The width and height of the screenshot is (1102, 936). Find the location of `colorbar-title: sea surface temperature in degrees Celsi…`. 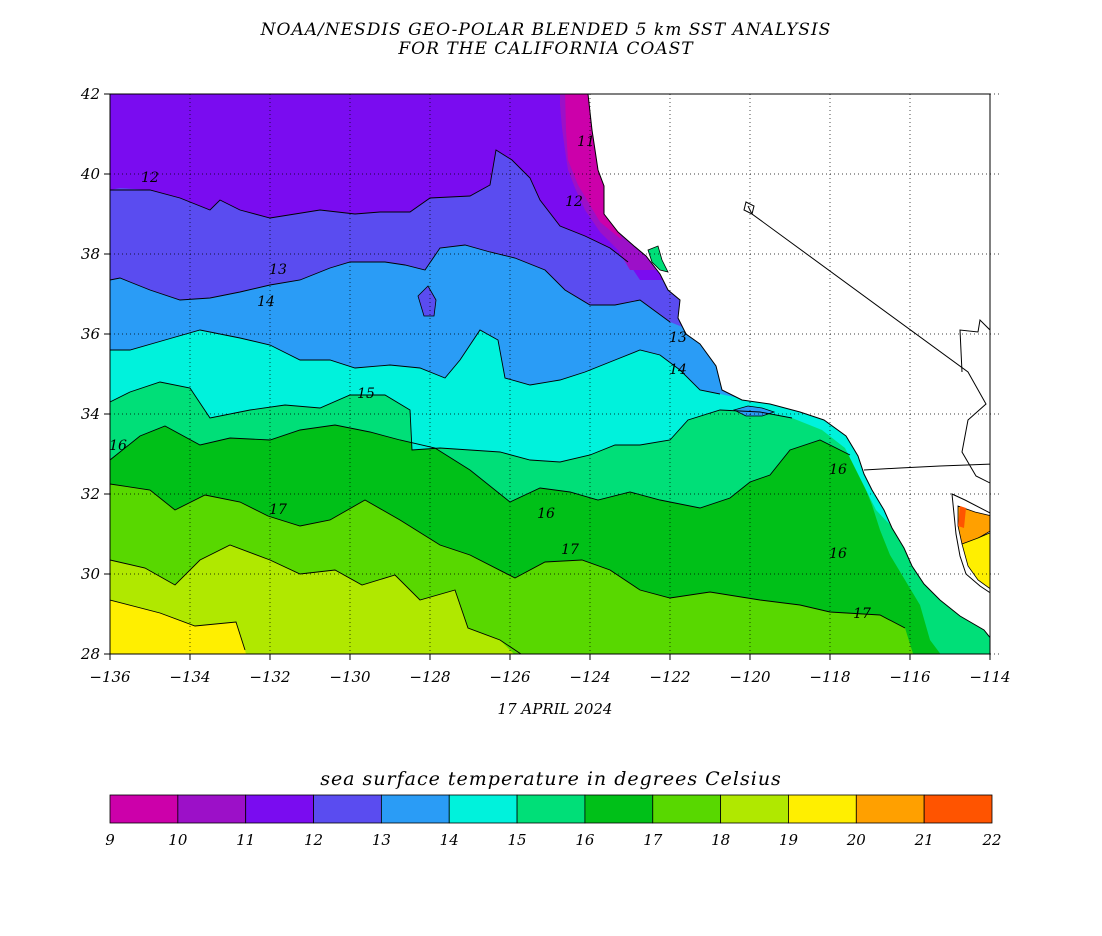

colorbar-title: sea surface temperature in degrees Celsi… is located at coordinates (551, 779).